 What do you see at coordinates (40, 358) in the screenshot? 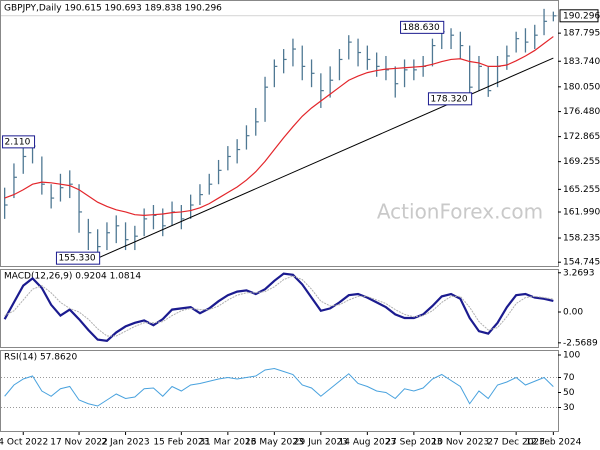
I see `rsi-title: RSI(14) 57.8620` at bounding box center [40, 358].